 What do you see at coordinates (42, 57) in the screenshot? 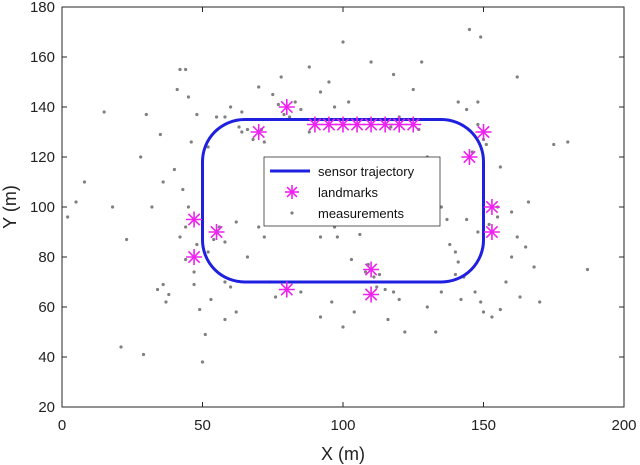
I see `y-tick-label: 160` at bounding box center [42, 57].